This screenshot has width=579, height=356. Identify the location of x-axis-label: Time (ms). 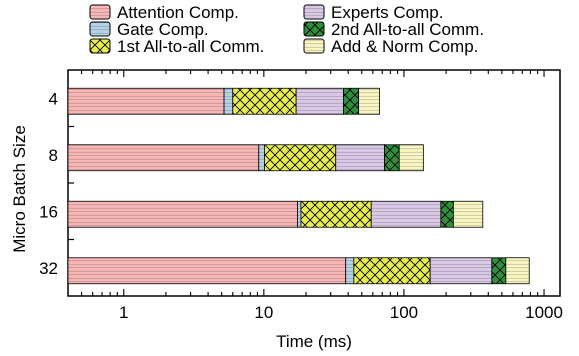
(314, 341).